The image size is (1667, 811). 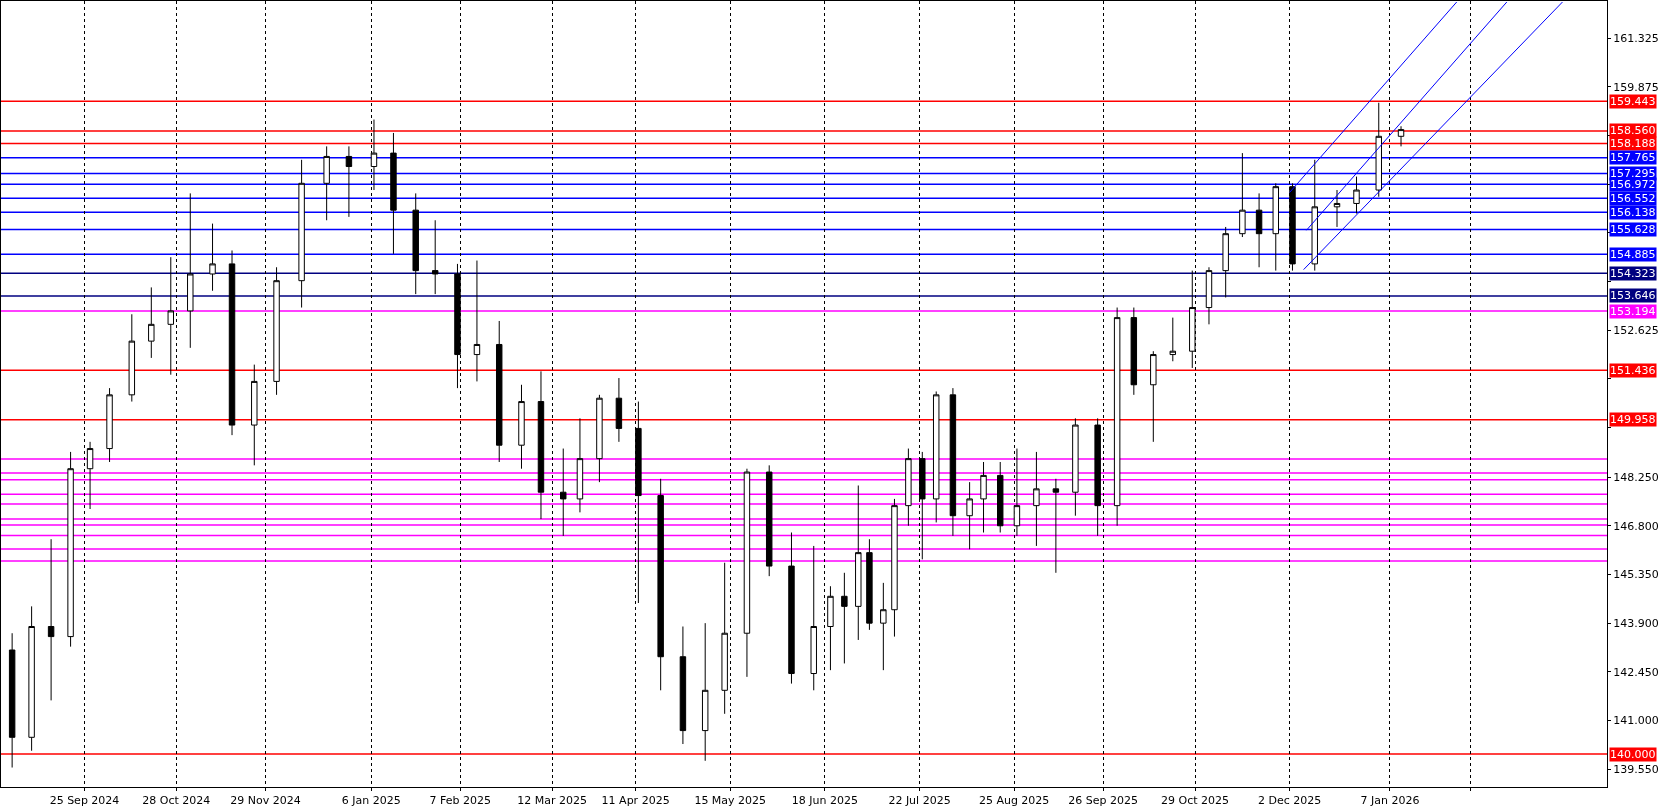 I want to click on ref-line-label: 140.000, so click(x=1633, y=754).